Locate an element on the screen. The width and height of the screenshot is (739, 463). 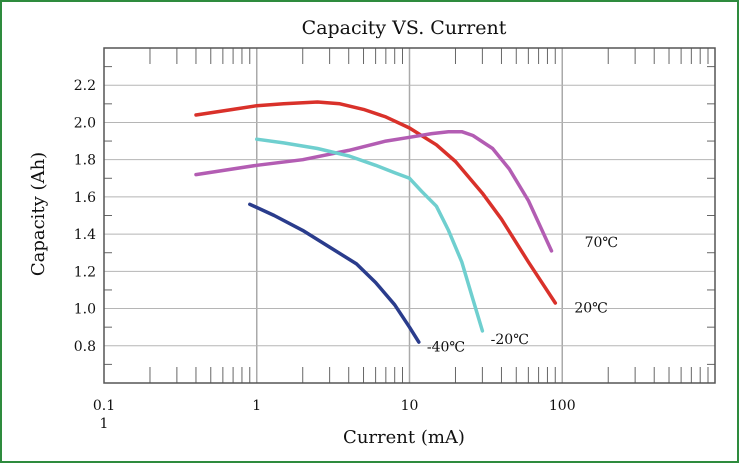
x-tick-label: 1 is located at coordinates (256, 406).